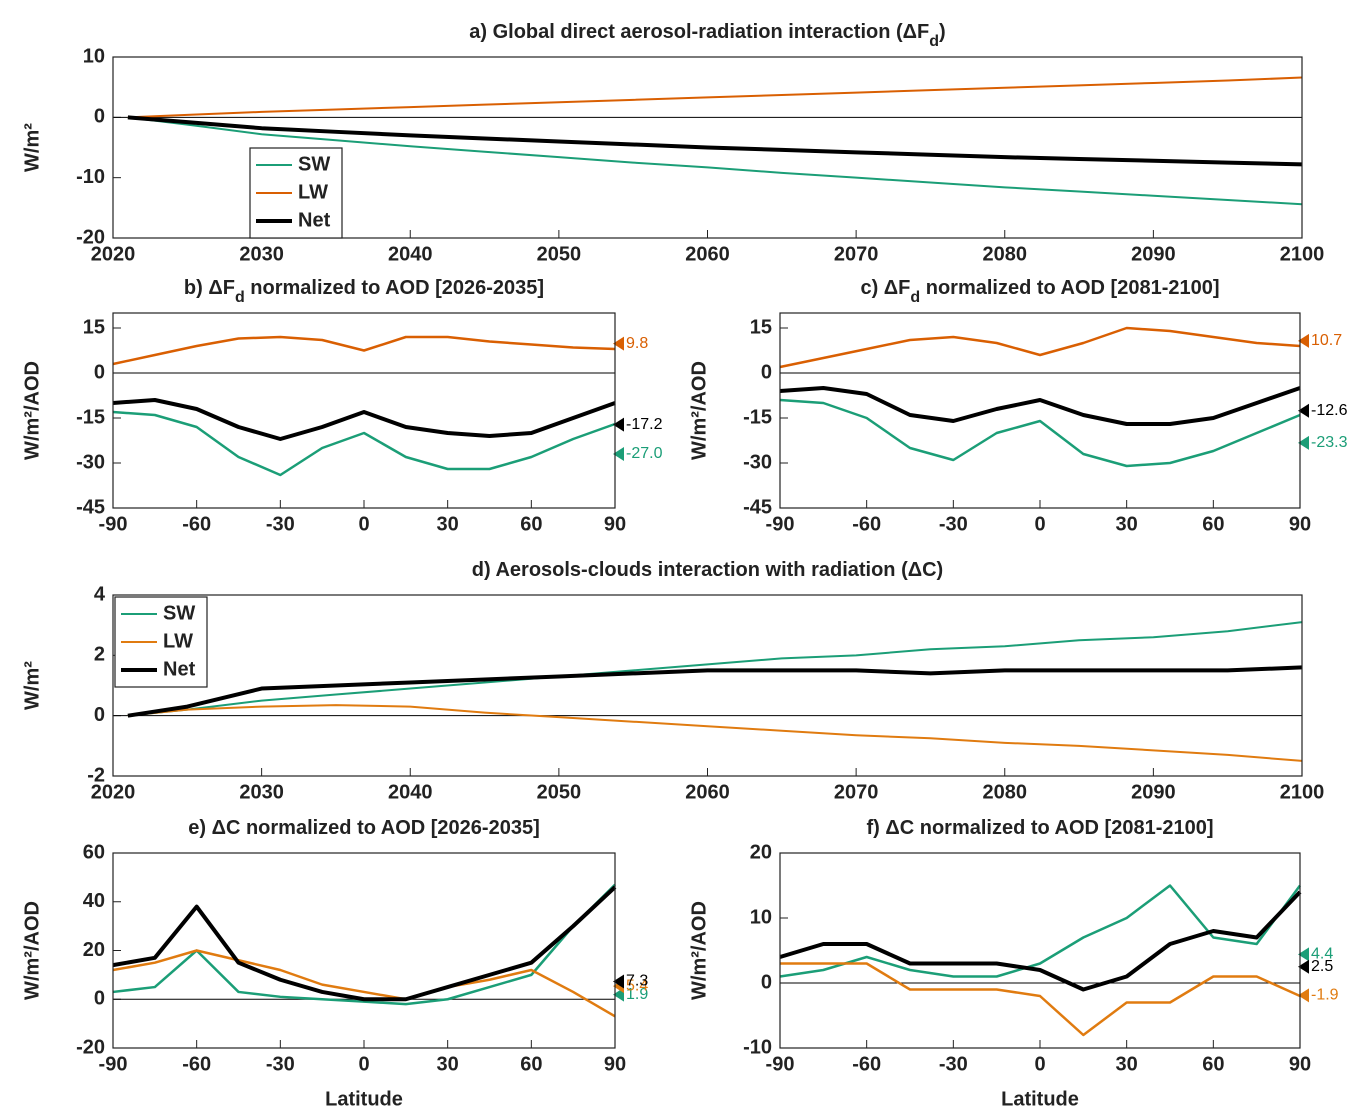  Describe the element at coordinates (637, 985) in the screenshot. I see `end-marker-label: 5.4` at that location.